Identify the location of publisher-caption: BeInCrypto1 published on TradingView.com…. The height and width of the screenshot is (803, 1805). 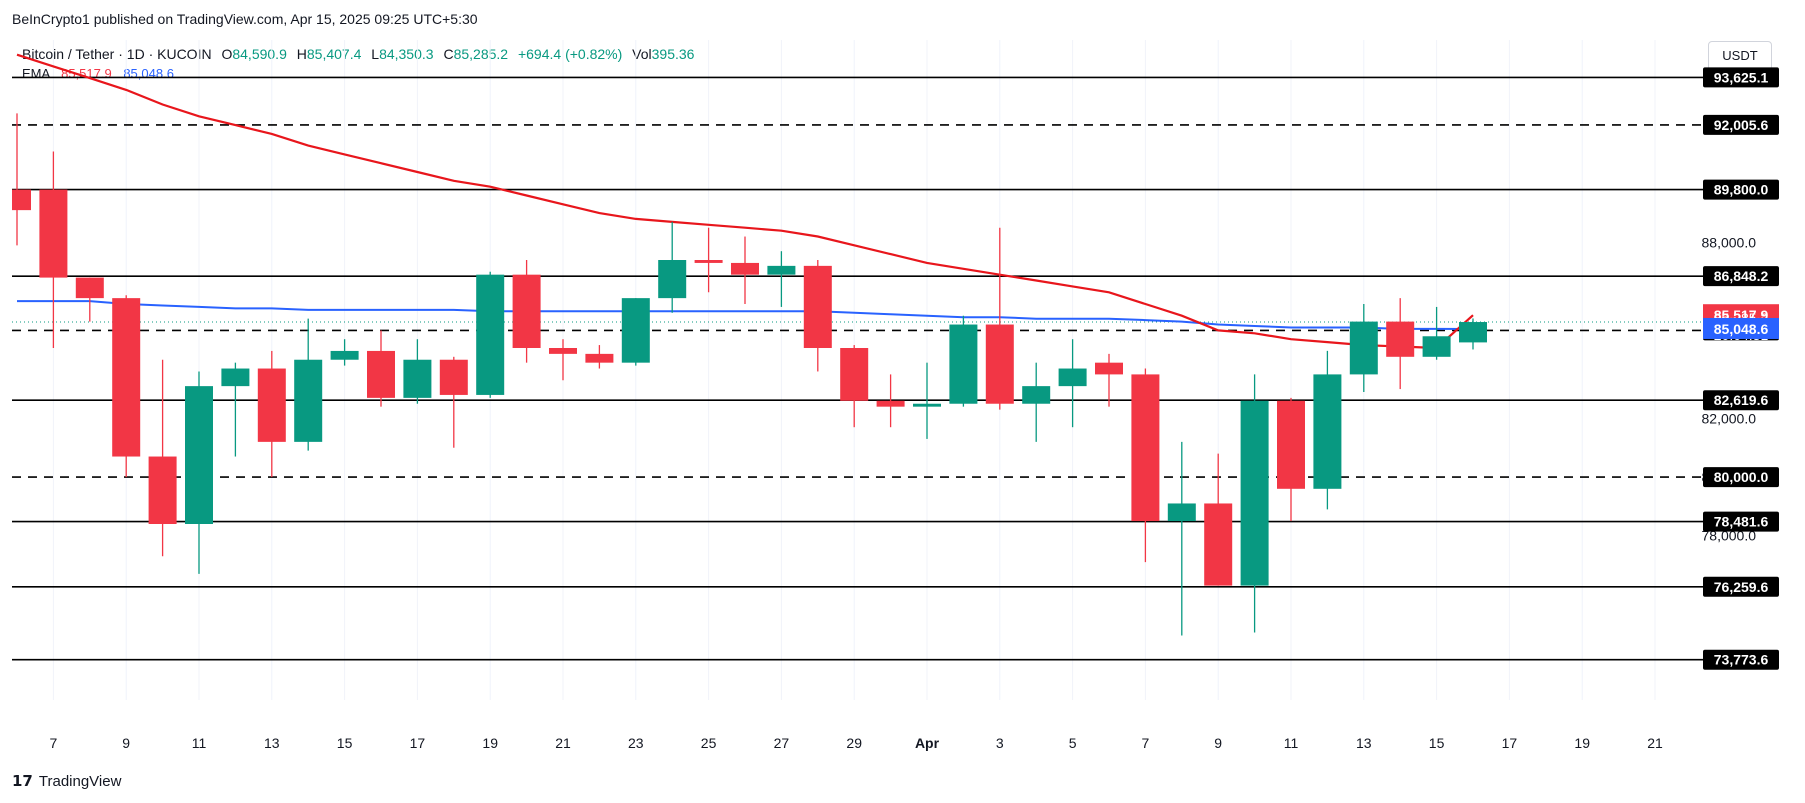
(245, 19).